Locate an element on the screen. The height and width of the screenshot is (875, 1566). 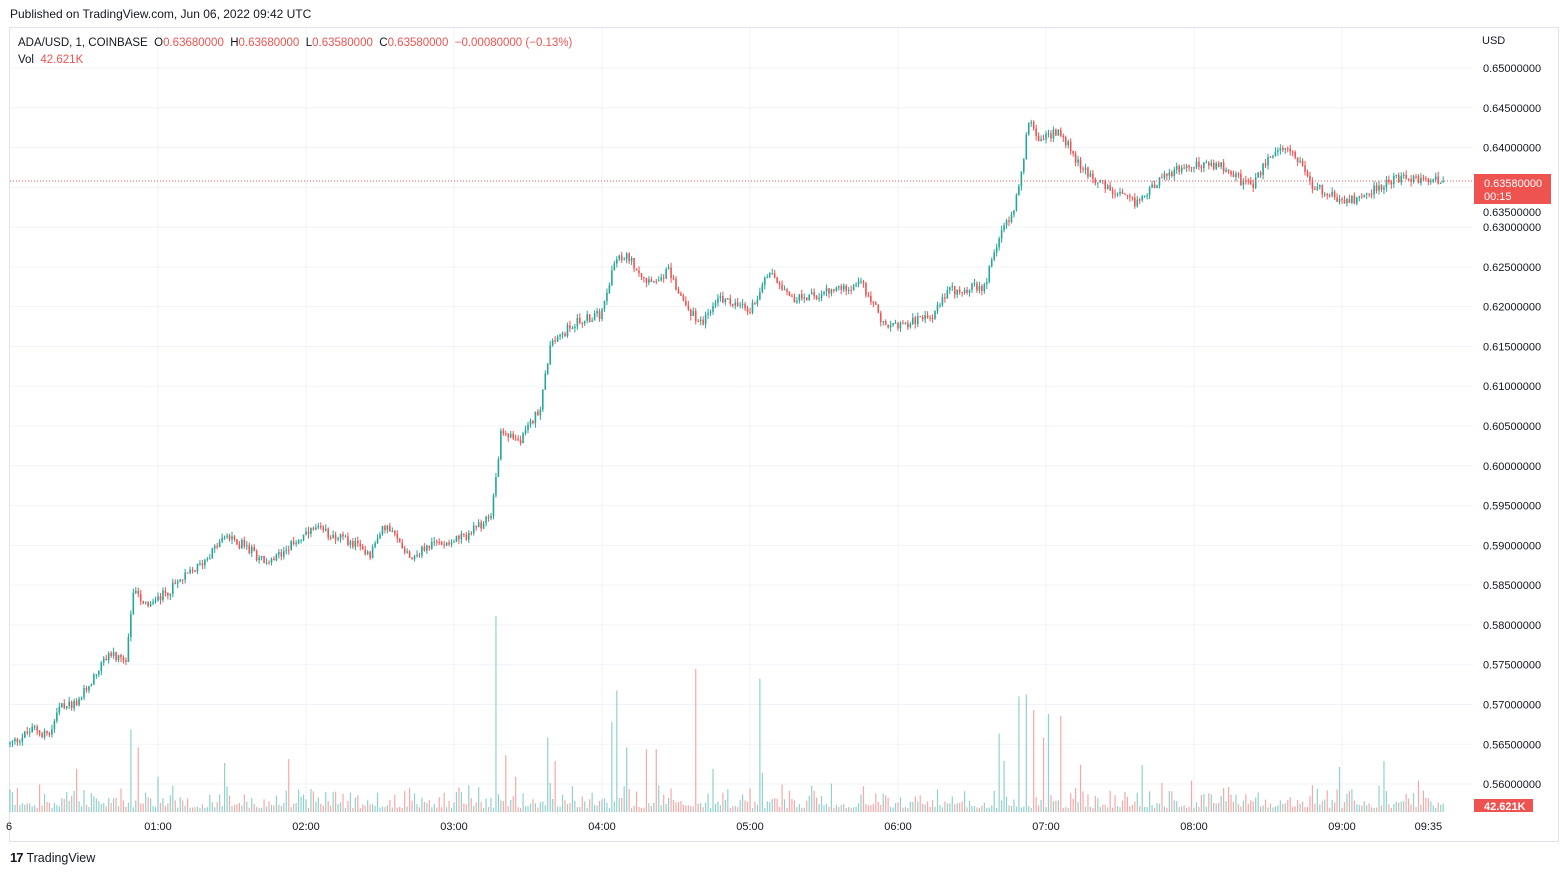
tradingview-logo: 17 TradingView is located at coordinates (53, 857).